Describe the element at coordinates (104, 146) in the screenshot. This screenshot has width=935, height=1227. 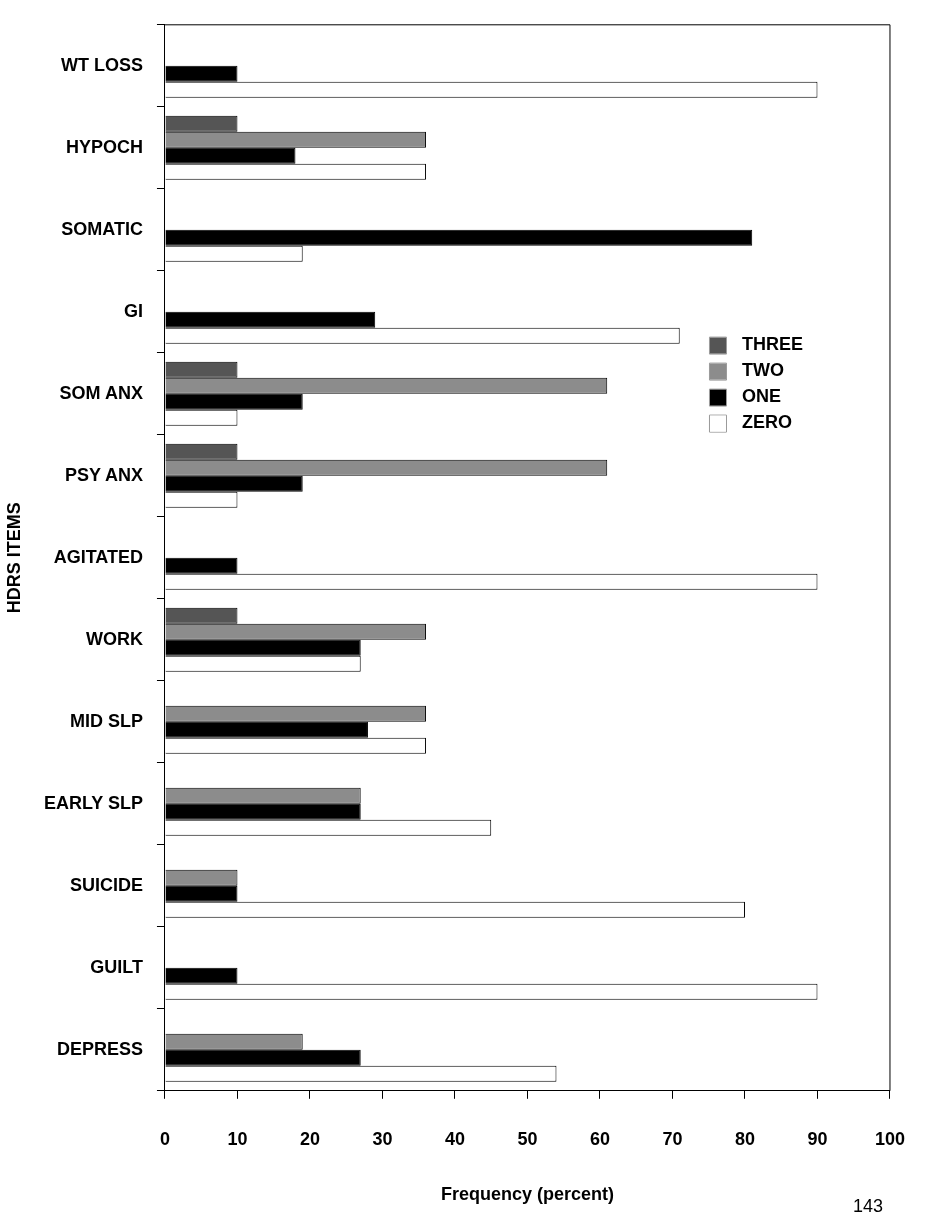
I see `y-tick-label: HYPOCH` at that location.